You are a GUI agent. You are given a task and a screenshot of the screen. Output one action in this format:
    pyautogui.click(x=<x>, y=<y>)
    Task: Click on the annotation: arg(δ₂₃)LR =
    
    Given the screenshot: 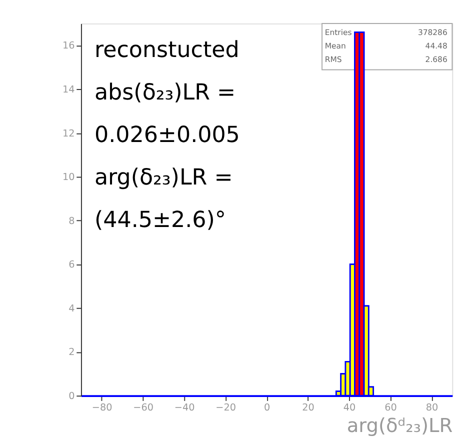 What is the action you would take?
    pyautogui.click(x=163, y=177)
    